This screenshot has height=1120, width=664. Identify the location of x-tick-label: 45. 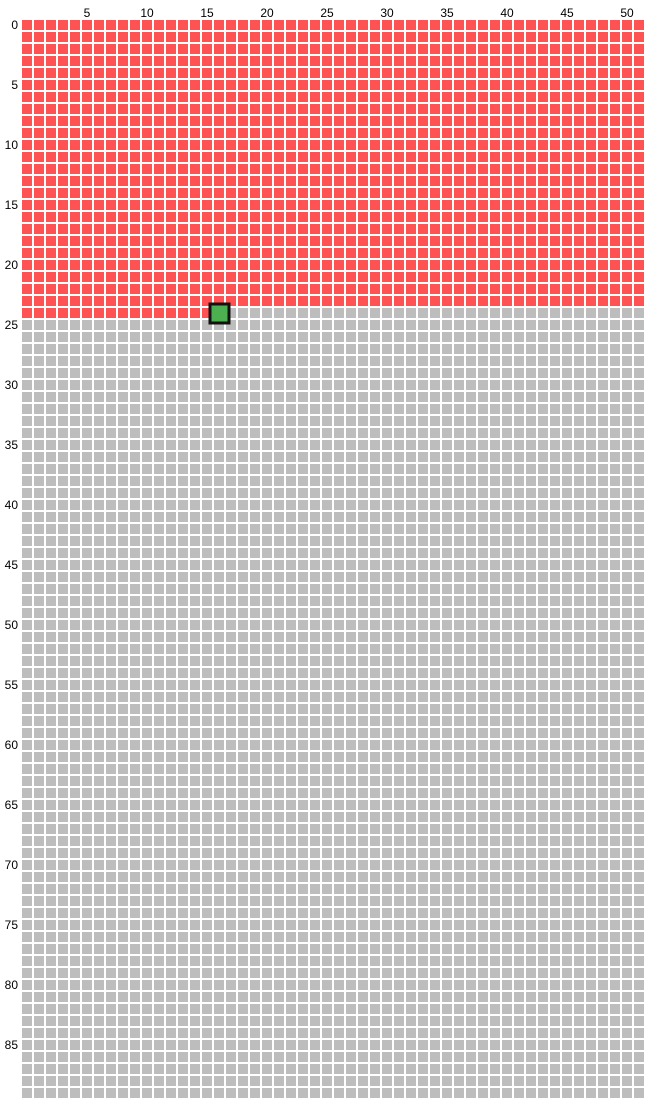
(567, 13).